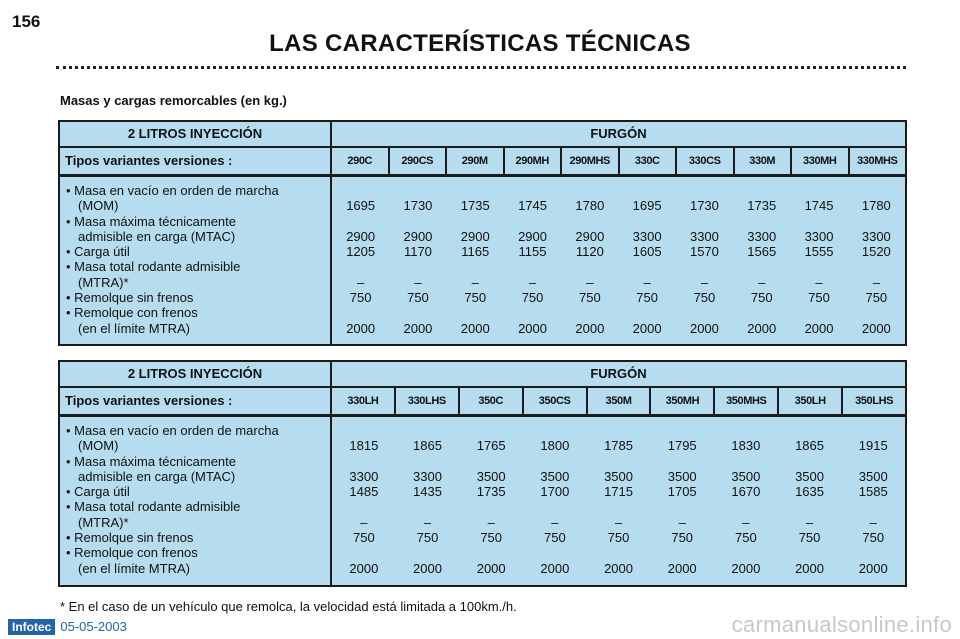 The image size is (960, 639). I want to click on watermark: carmanualsonline.info, so click(841, 624).